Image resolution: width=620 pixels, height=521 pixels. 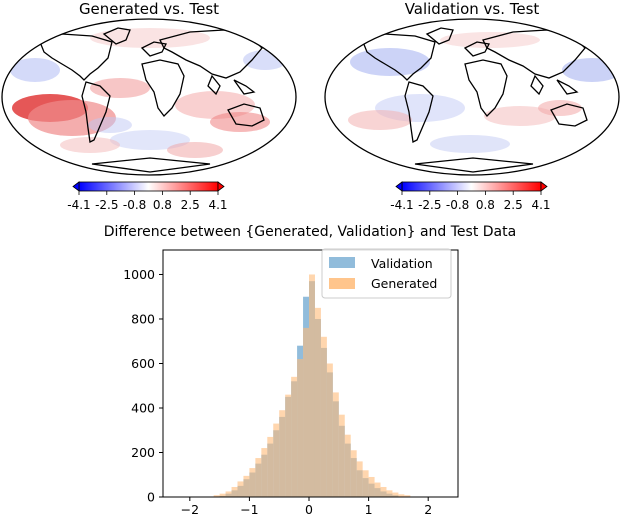 I want to click on legend-swatch-generated, so click(x=342, y=283).